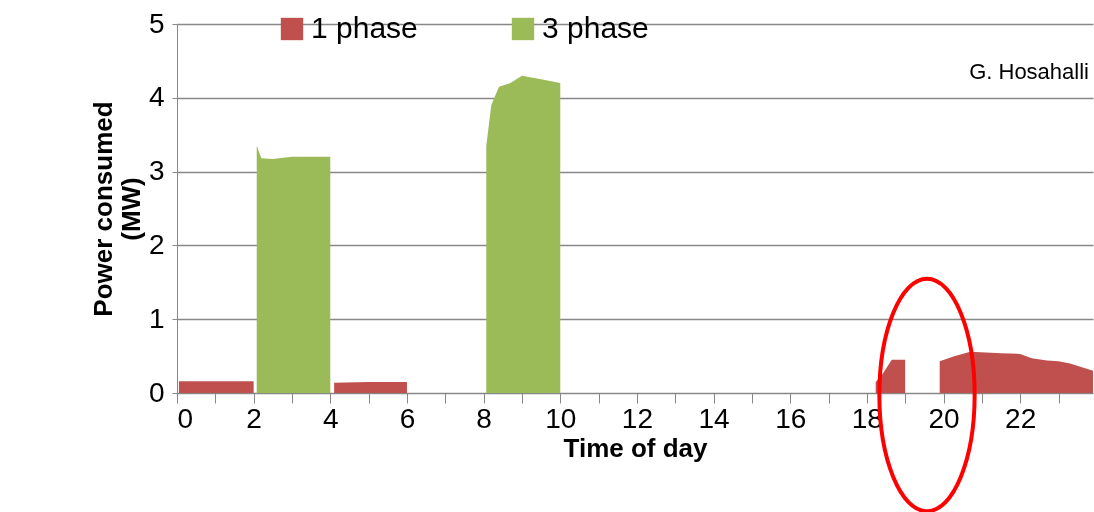  Describe the element at coordinates (156, 392) in the screenshot. I see `y-tick-label: 0` at that location.